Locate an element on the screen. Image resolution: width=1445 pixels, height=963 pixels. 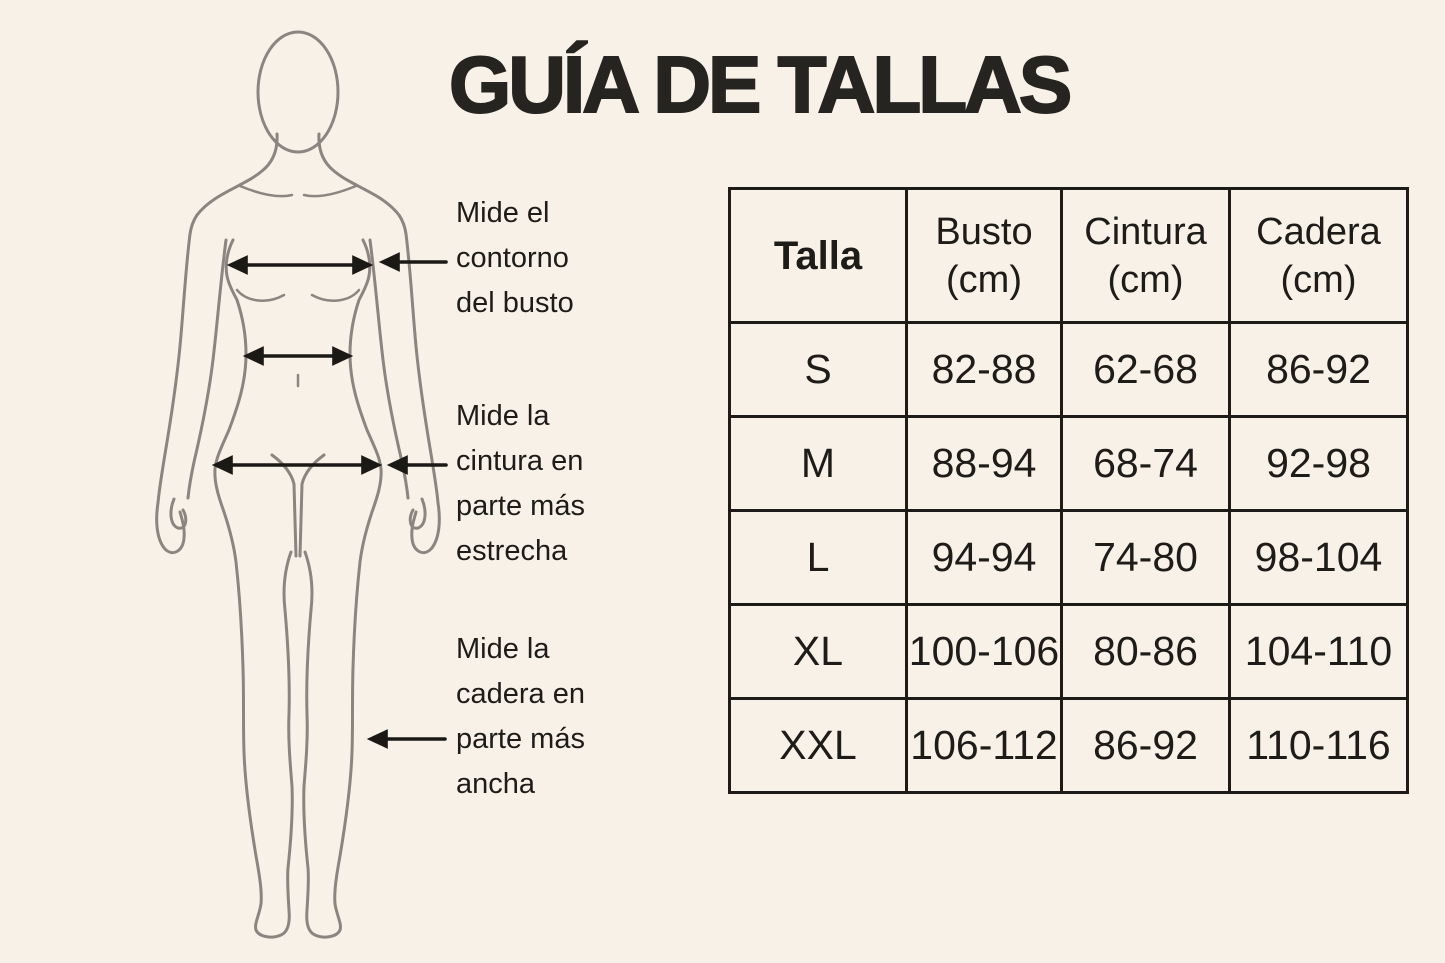
head is located at coordinates (298, 92).